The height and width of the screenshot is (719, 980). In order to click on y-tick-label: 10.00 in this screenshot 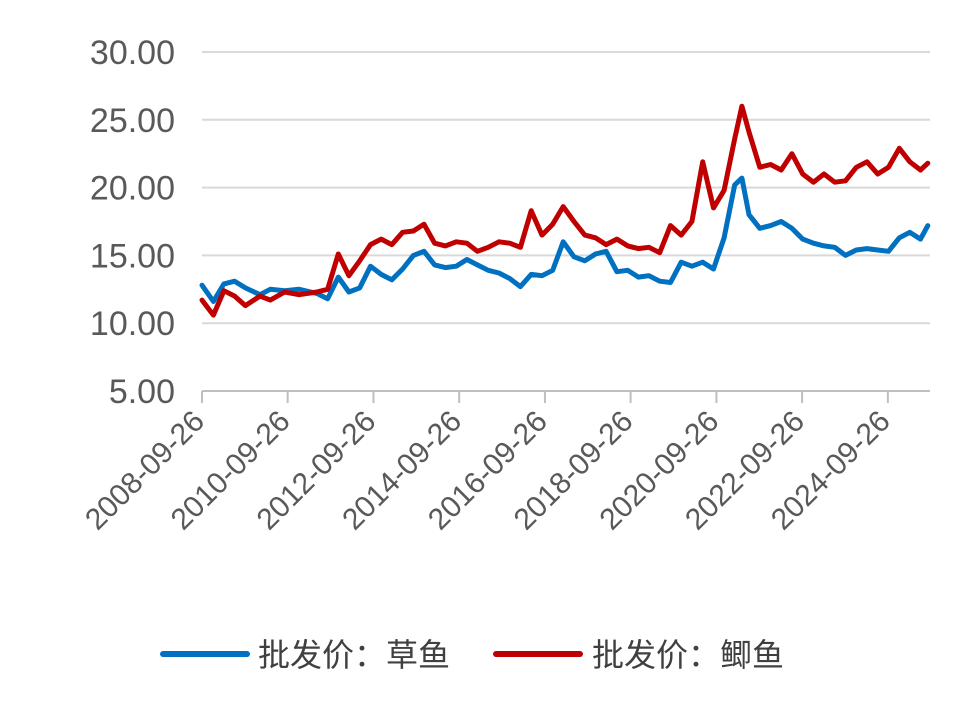, I will do `click(132, 324)`.